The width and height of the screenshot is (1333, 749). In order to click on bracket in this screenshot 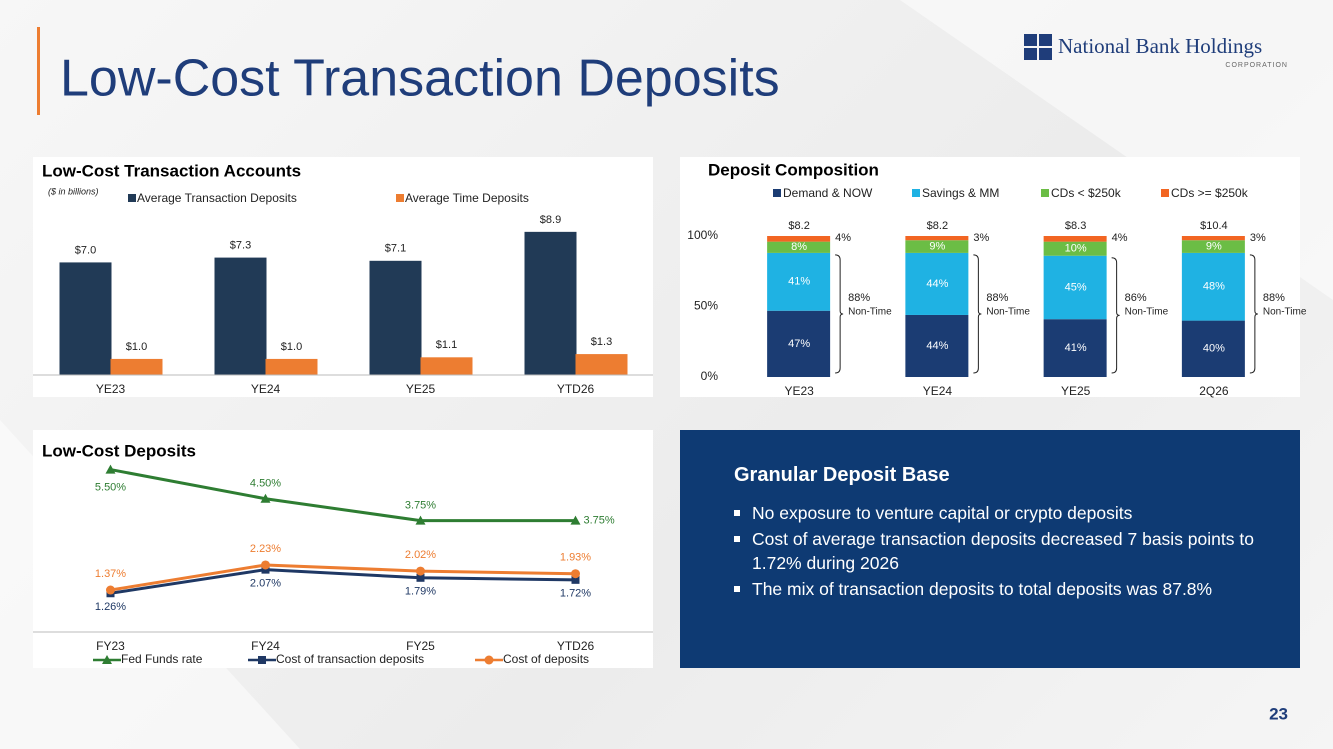, I will do `click(839, 314)`.